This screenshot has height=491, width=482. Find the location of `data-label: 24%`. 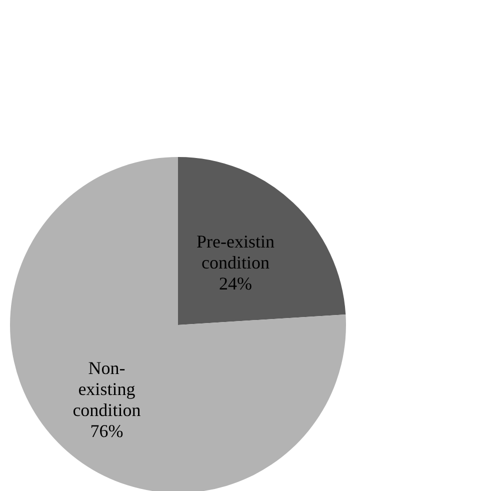

data-label: 24% is located at coordinates (235, 284).